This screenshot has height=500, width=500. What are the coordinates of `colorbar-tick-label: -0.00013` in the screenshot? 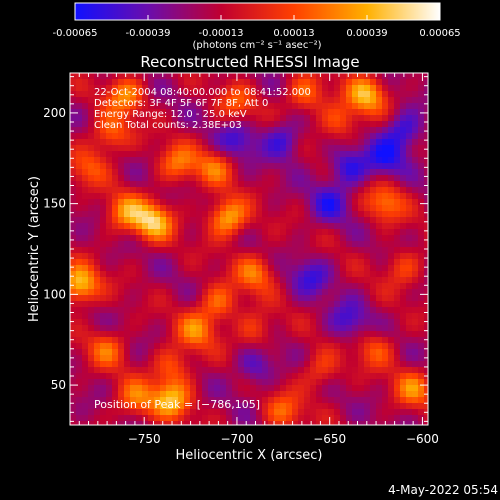 It's located at (221, 33).